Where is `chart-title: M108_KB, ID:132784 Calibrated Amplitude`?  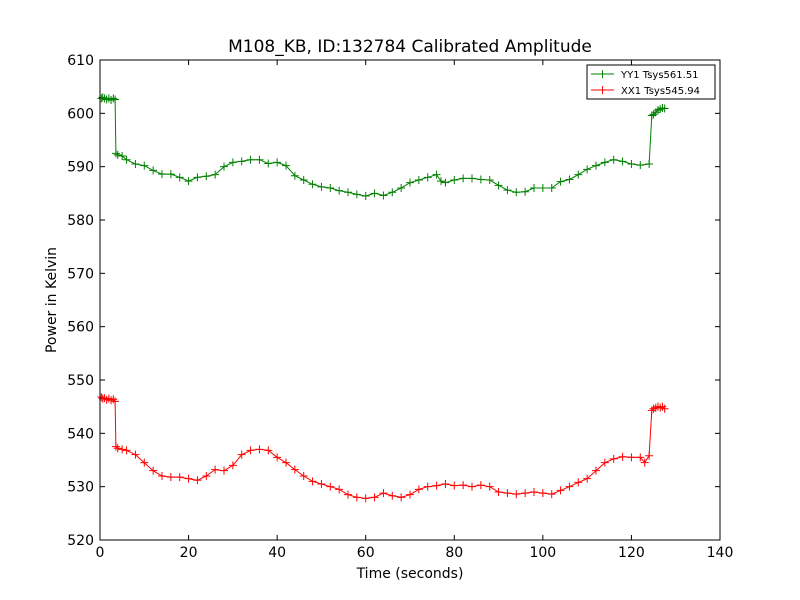 chart-title: M108_KB, ID:132784 Calibrated Amplitude is located at coordinates (410, 47).